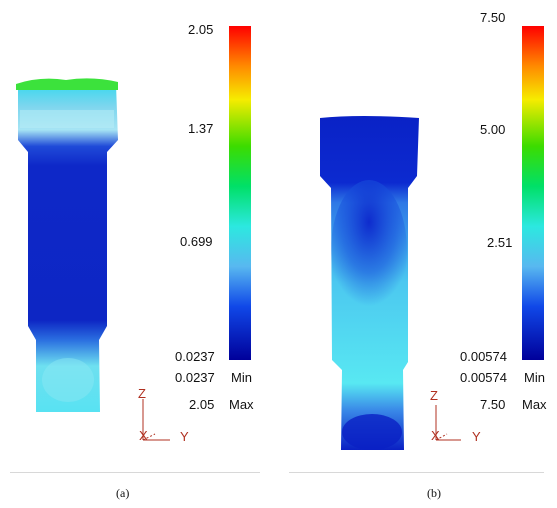 The width and height of the screenshot is (557, 508). I want to click on min-label-b: Min, so click(534, 377).